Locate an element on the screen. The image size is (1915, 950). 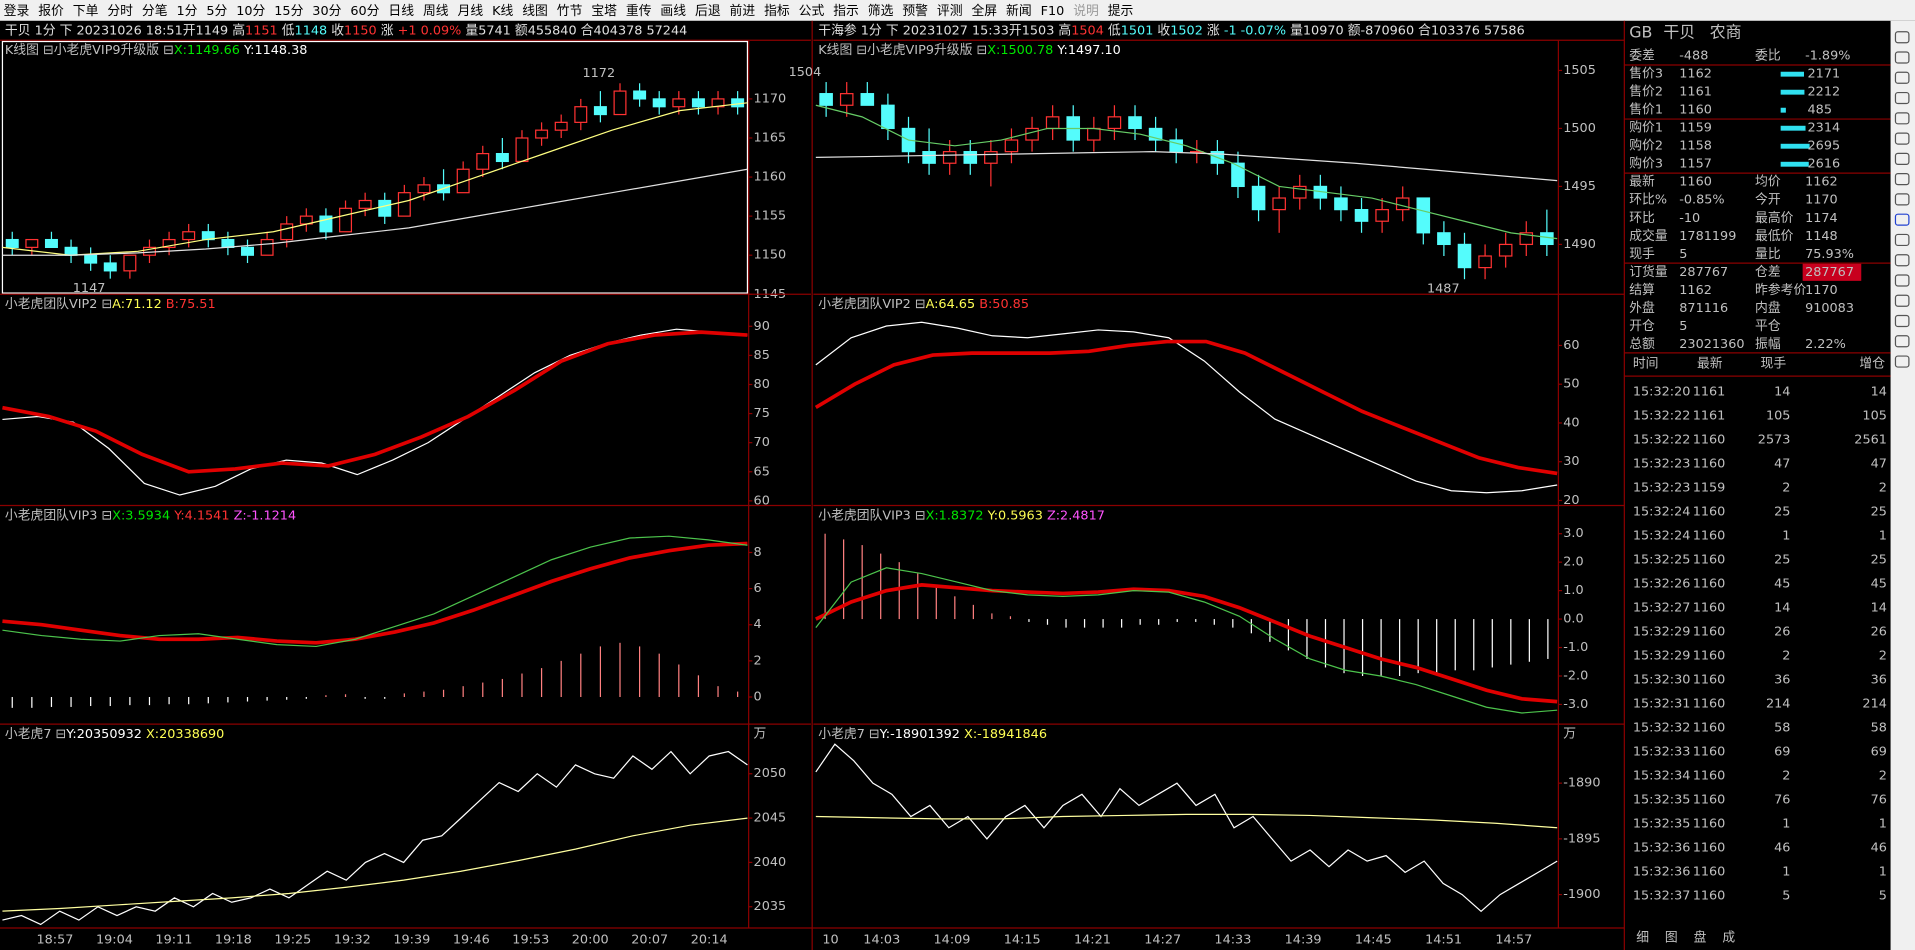
y-tick-label: 1505 is located at coordinates (1579, 70).